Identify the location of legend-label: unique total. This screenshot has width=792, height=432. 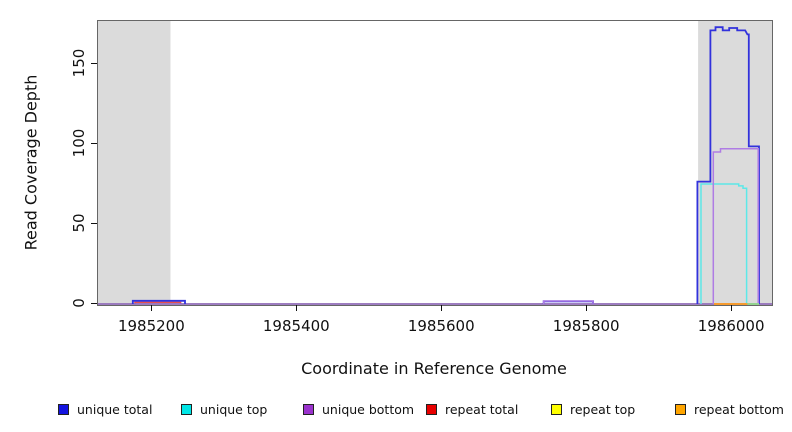
(115, 409).